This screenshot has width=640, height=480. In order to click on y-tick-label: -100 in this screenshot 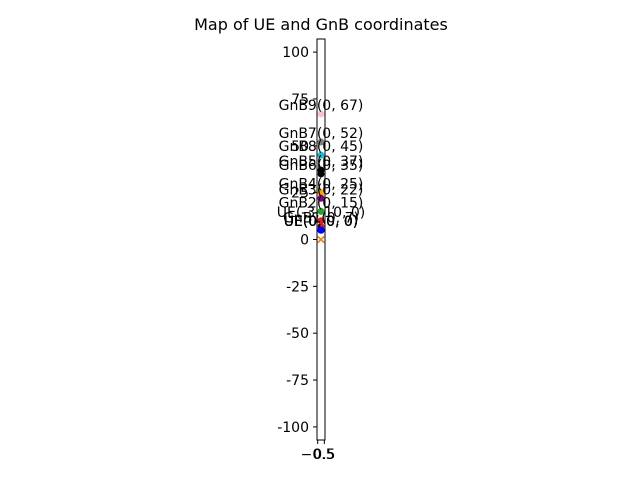, I will do `click(293, 428)`.